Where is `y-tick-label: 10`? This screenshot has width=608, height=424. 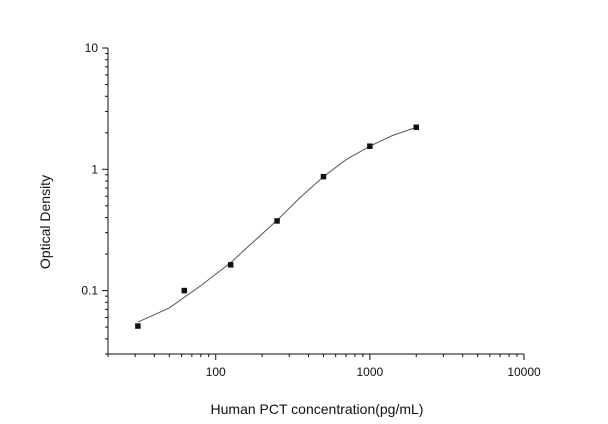
y-tick-label: 10 is located at coordinates (92, 48).